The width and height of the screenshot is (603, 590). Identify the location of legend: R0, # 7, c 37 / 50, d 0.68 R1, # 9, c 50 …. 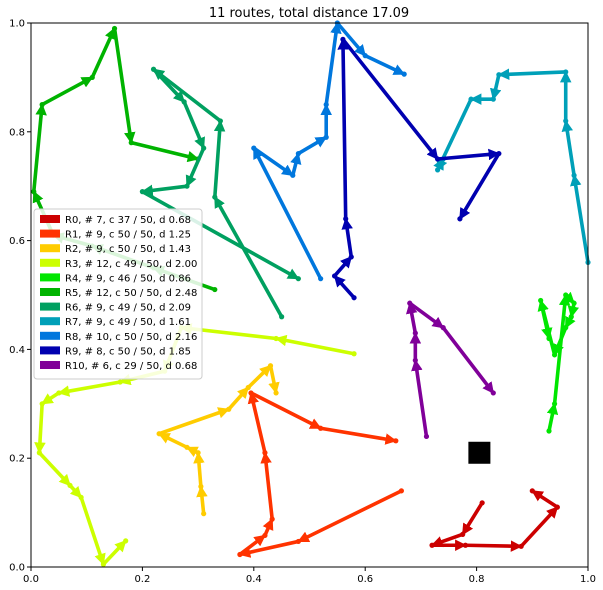
(118, 294).